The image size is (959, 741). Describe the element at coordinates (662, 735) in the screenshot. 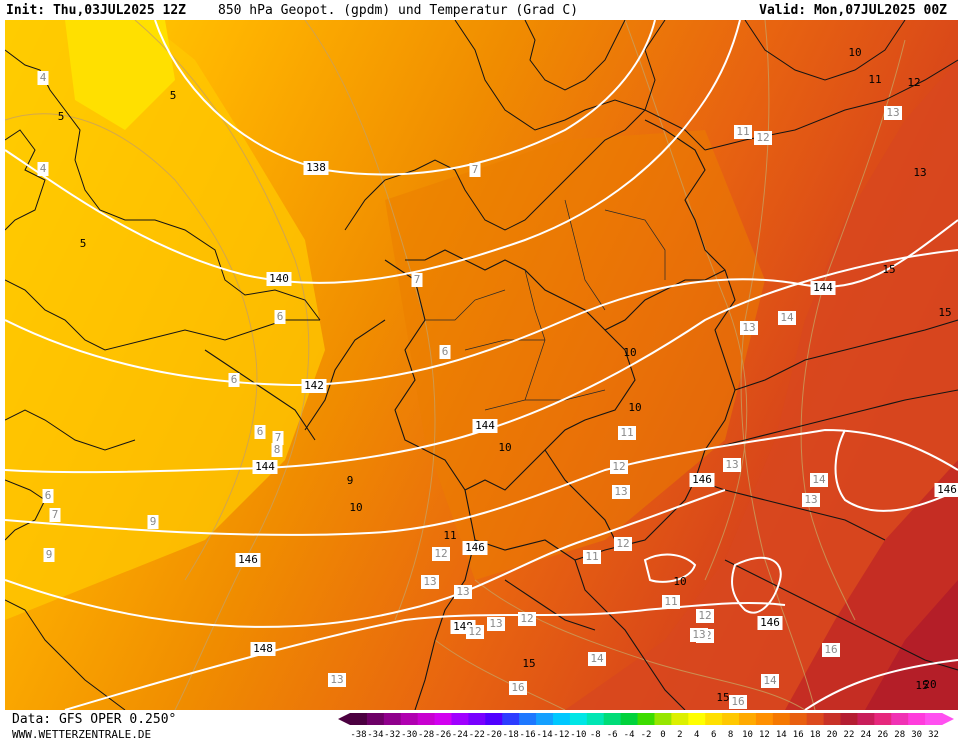

I see `legend-tick-label: 0` at that location.